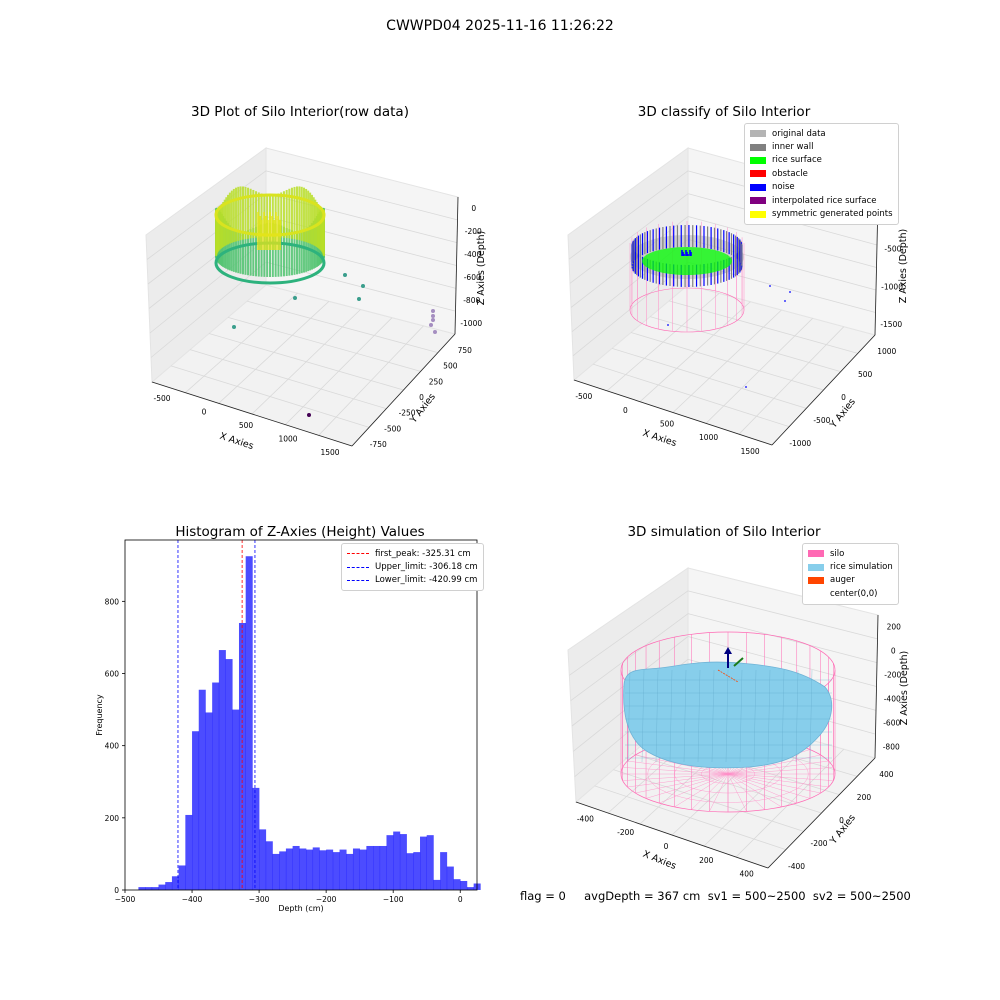  I want to click on y-tick-label: -500, so click(392, 428).